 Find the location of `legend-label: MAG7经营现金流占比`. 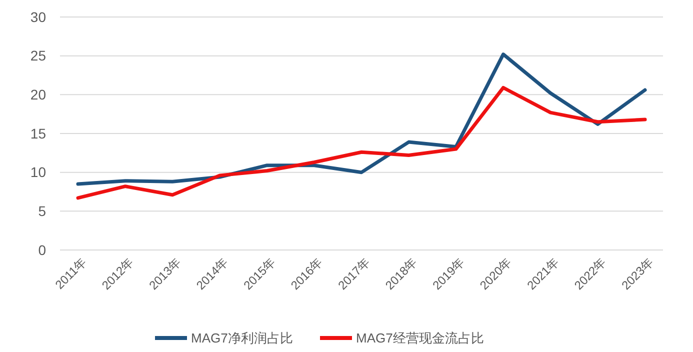

legend-label: MAG7经营现金流占比 is located at coordinates (420, 338).